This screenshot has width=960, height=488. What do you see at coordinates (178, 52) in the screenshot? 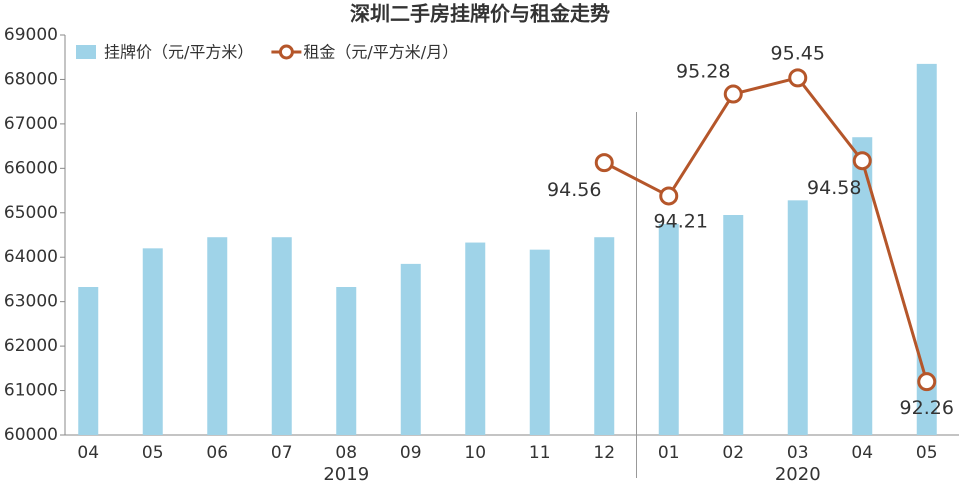
I see `legend-label: 挂牌价（元/平方米）` at bounding box center [178, 52].